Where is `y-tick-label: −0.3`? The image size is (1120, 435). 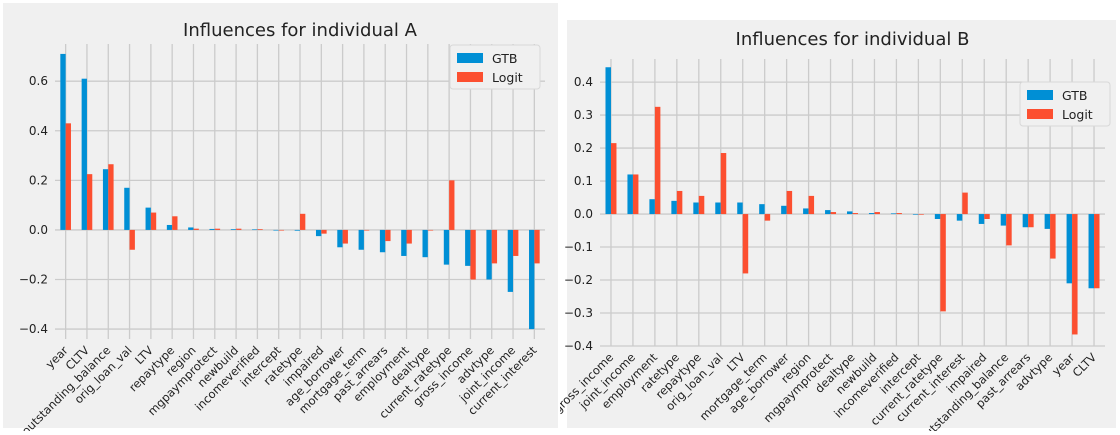 y-tick-label: −0.3 is located at coordinates (578, 313).